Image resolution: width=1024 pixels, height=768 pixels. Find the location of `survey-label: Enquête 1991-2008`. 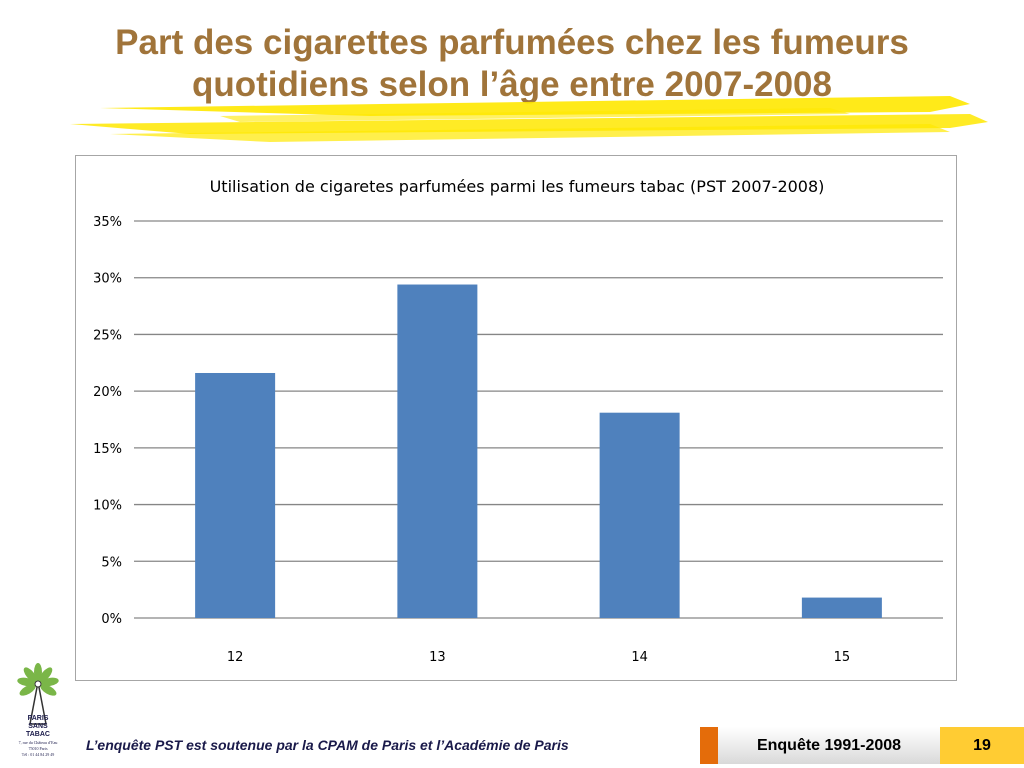

survey-label: Enquête 1991-2008 is located at coordinates (829, 745).